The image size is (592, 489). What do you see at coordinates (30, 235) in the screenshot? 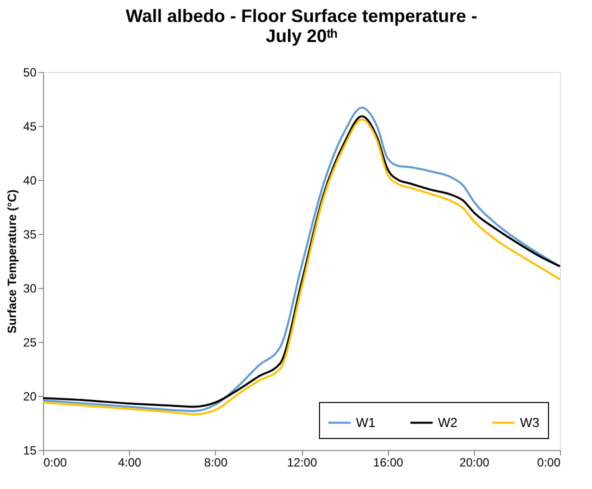
I see `y-tick-label: 35` at bounding box center [30, 235].